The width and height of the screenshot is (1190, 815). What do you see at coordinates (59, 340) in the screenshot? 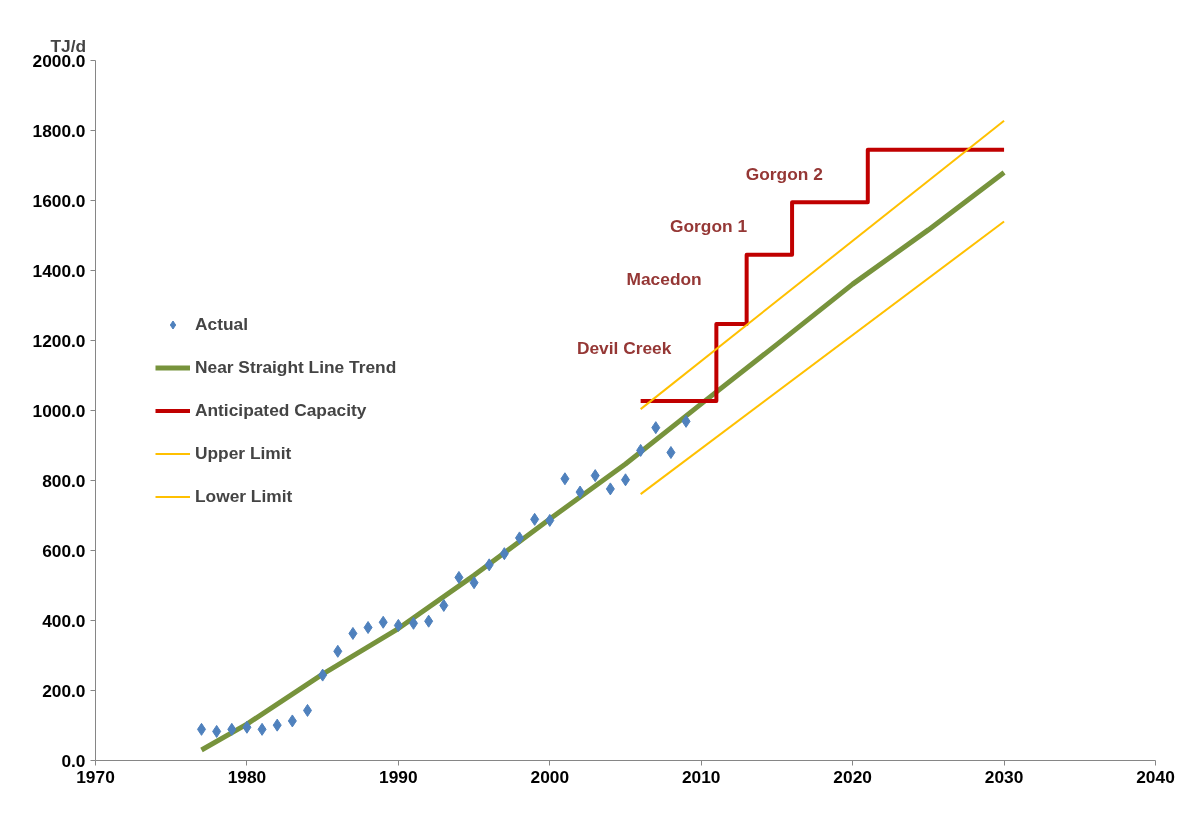
I see `y-tick-label: 1200.0` at bounding box center [59, 340].